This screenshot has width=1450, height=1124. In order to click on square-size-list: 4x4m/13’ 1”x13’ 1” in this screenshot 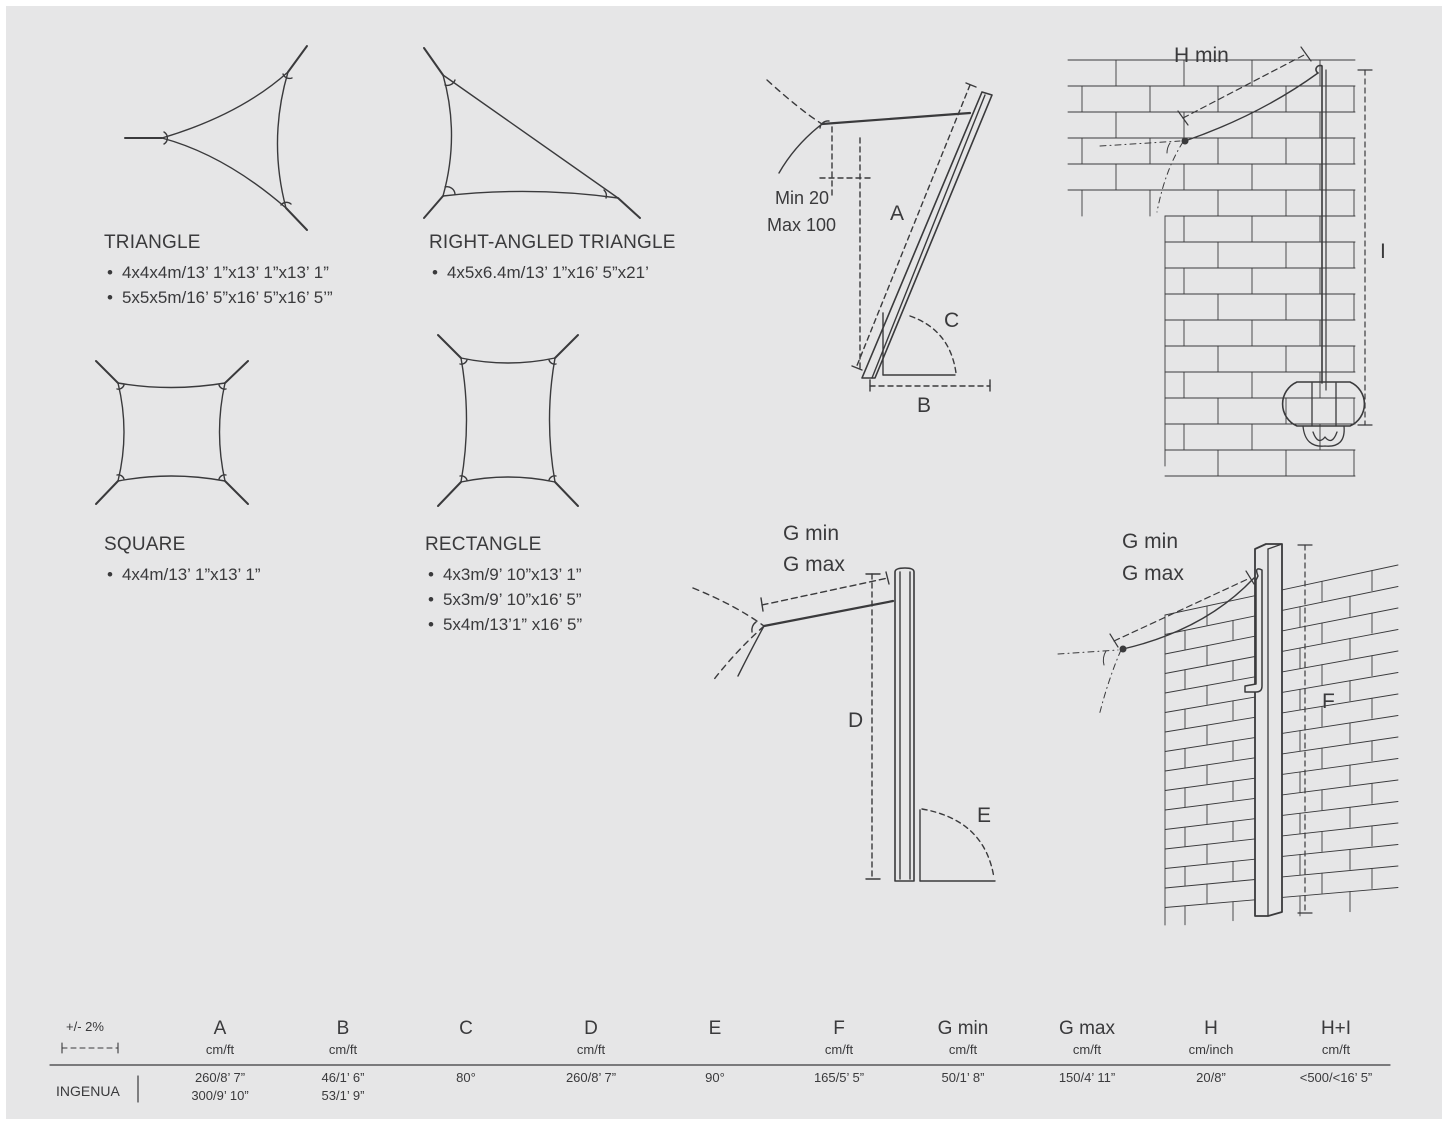, I will do `click(182, 574)`.